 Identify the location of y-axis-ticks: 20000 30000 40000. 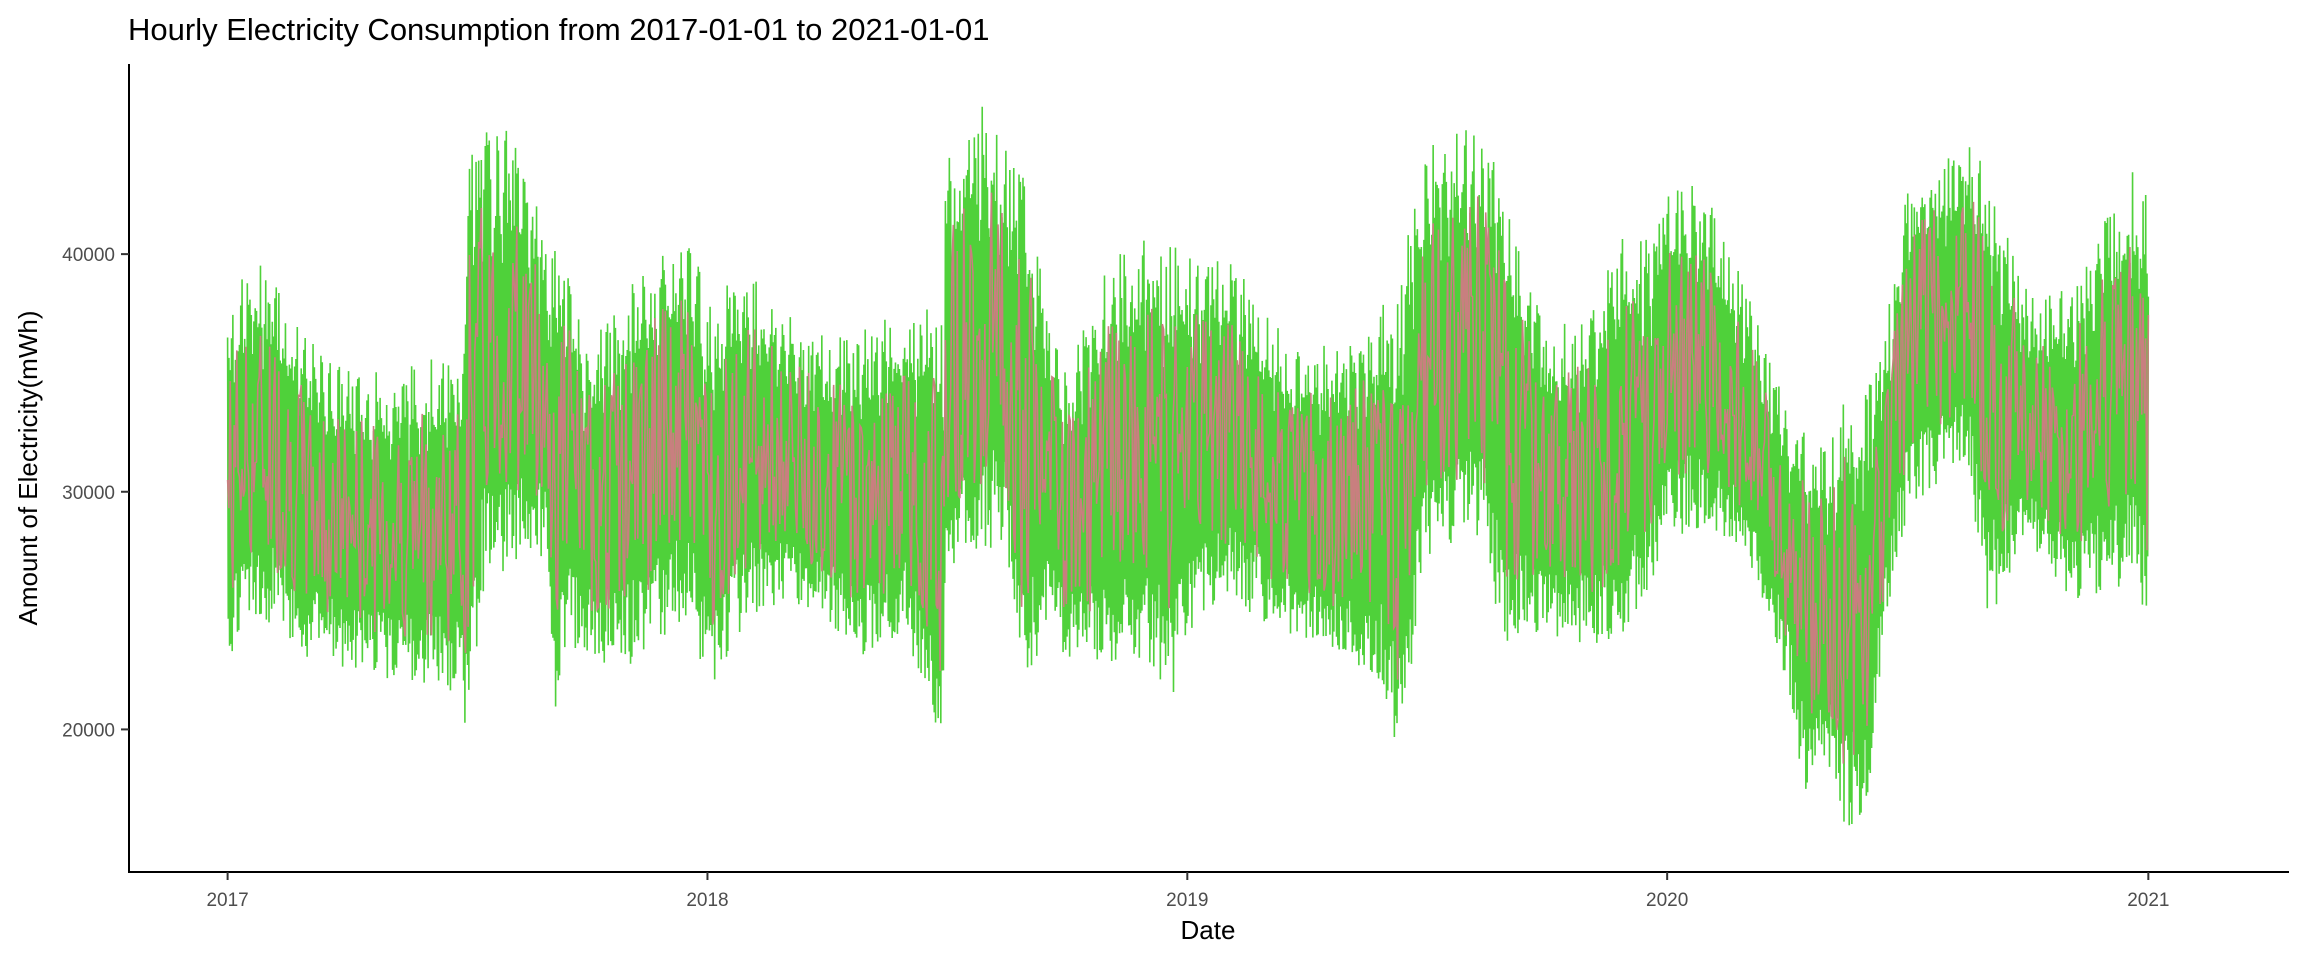
(95, 493).